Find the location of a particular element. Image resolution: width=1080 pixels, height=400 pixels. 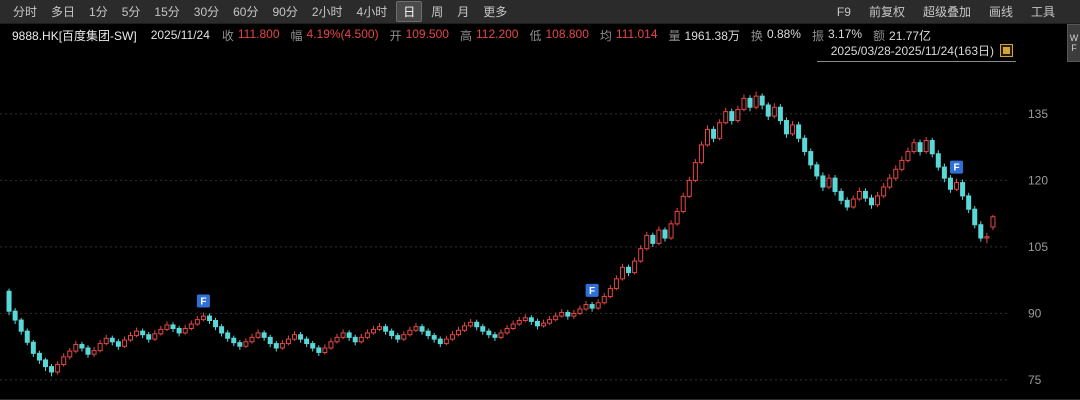

info-field-label: 额 is located at coordinates (879, 35).